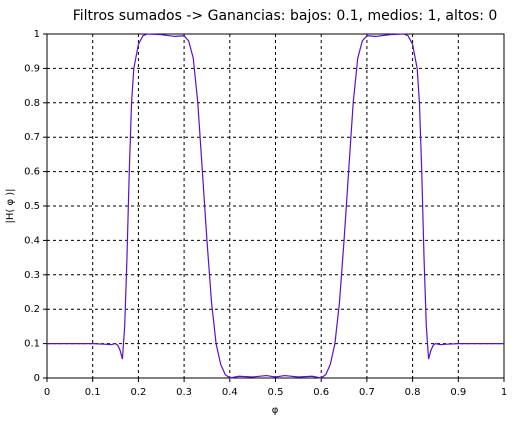  I want to click on y-tick-label: 0.9, so click(32, 68).